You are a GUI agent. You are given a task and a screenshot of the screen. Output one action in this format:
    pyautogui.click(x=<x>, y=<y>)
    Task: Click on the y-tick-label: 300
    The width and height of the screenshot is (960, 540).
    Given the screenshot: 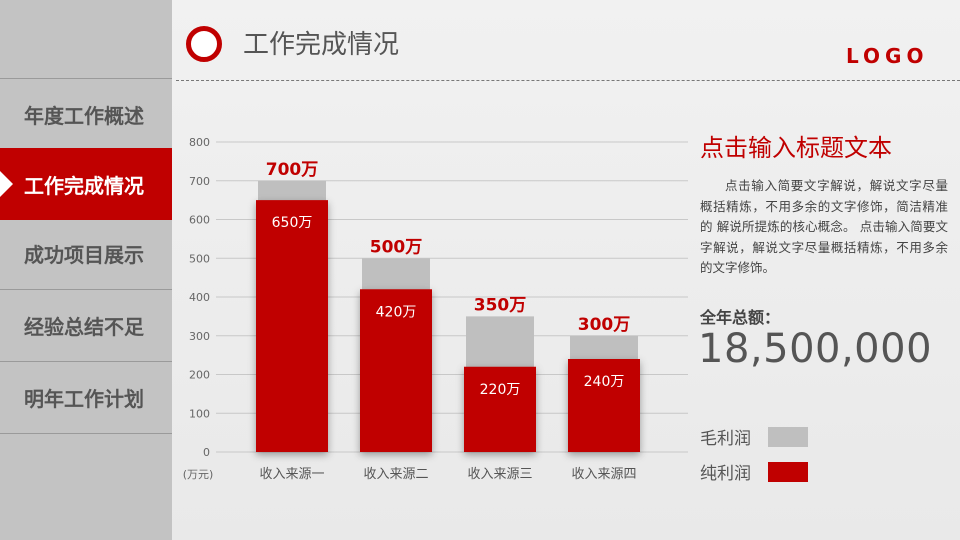 What is the action you would take?
    pyautogui.click(x=199, y=336)
    